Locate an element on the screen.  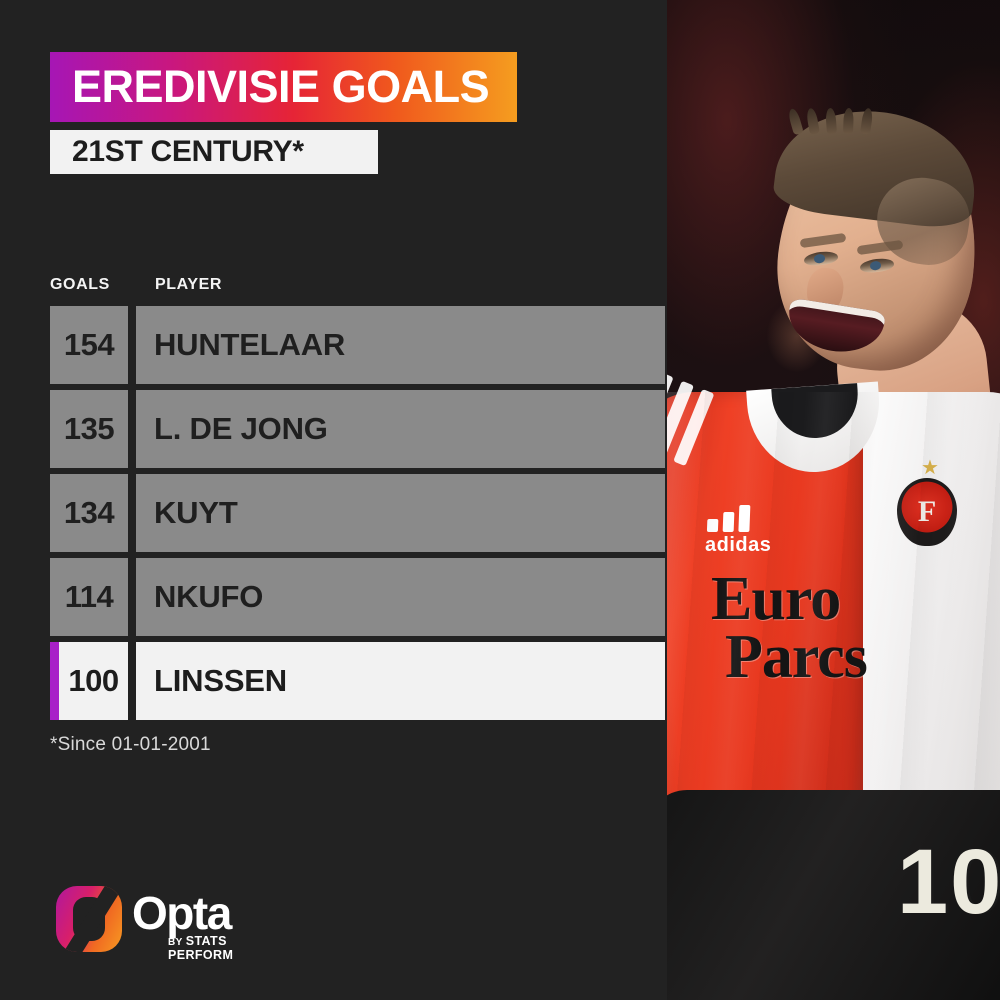
sponsor-line-1: Euro is located at coordinates (776, 599).